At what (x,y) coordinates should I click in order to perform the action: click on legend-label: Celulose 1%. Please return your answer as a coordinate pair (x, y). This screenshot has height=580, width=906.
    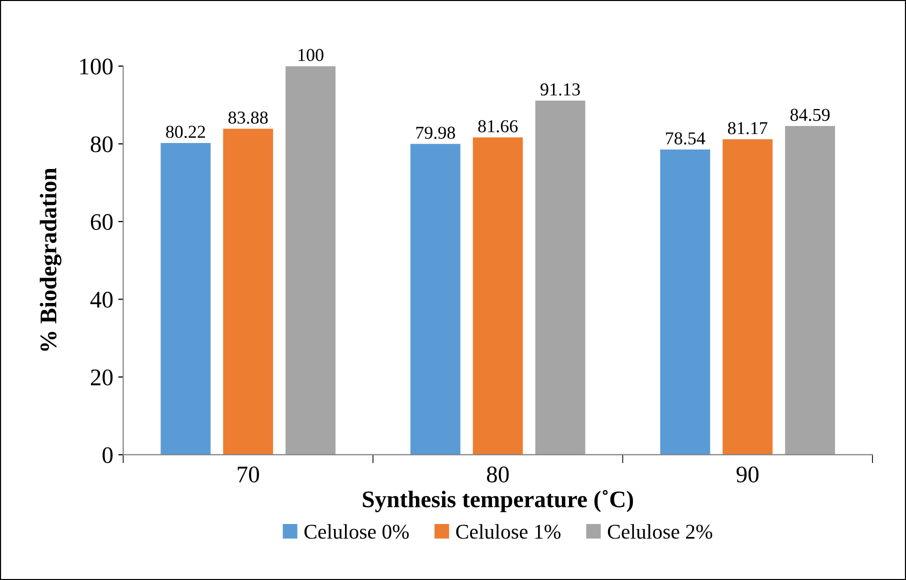
    Looking at the image, I should click on (508, 531).